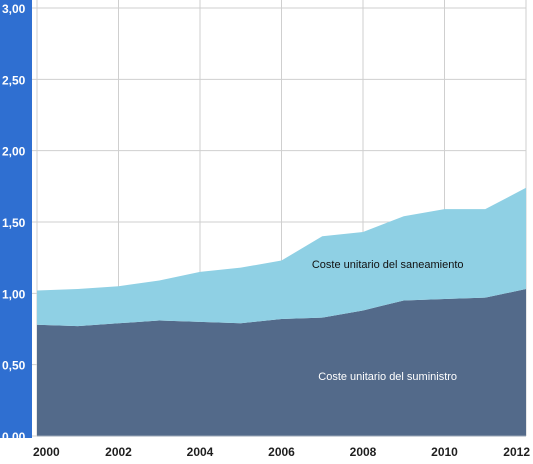 The image size is (533, 464). What do you see at coordinates (14, 366) in the screenshot?
I see `y-tick-label-1: 0,50` at bounding box center [14, 366].